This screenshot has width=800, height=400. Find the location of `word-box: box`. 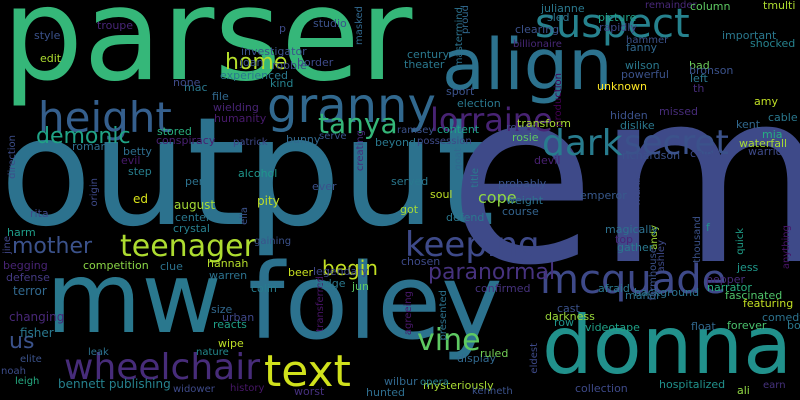

word-box: box is located at coordinates (793, 325).